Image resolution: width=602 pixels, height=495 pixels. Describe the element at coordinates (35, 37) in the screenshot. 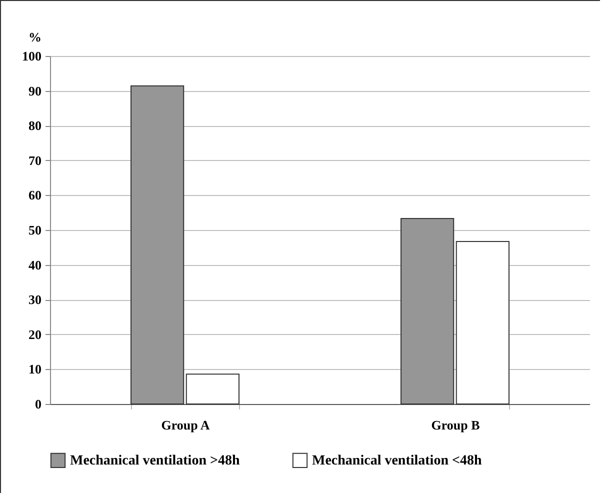

I see `y-axis-title: %` at that location.